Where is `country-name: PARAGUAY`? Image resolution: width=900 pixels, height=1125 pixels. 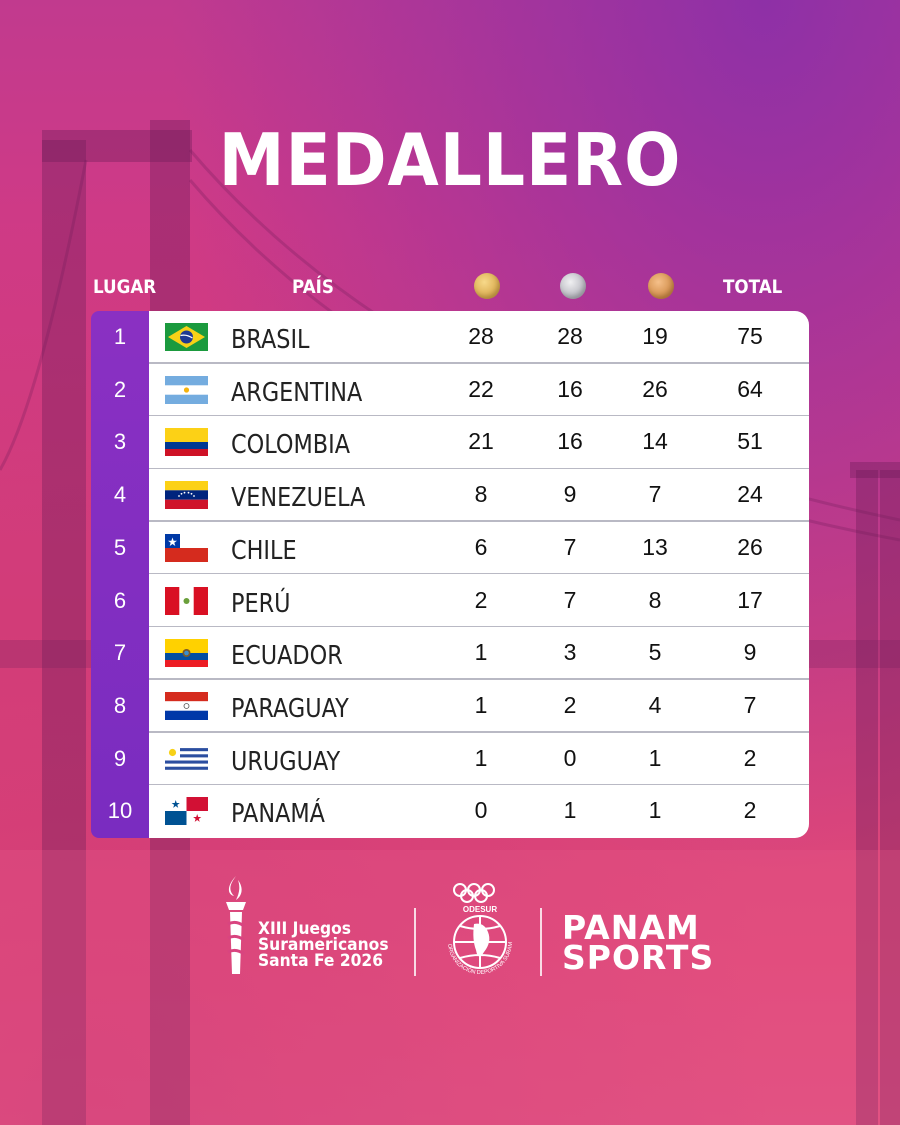
country-name: PARAGUAY is located at coordinates (290, 708).